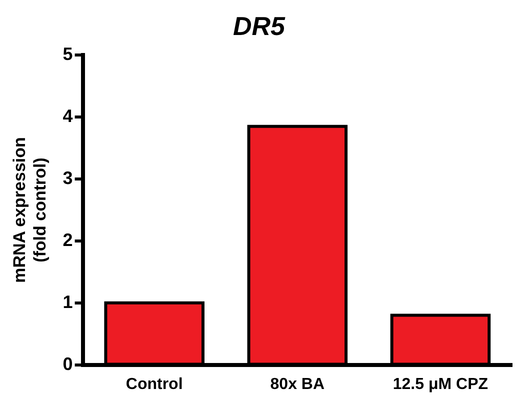  What do you see at coordinates (67, 116) in the screenshot?
I see `y-tick-label: 4` at bounding box center [67, 116].